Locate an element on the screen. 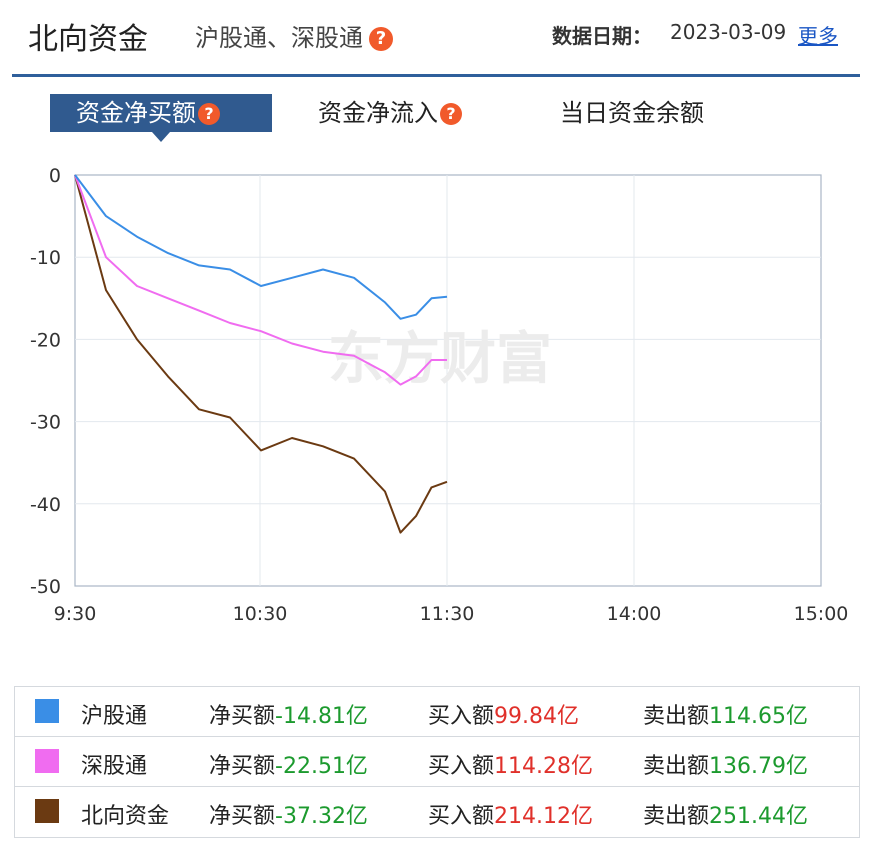 Image resolution: width=876 pixels, height=854 pixels. legend-row-bx: 北向资金 净买额-37.32亿 买入额214.12亿 卖出额251.44亿 is located at coordinates (437, 812).